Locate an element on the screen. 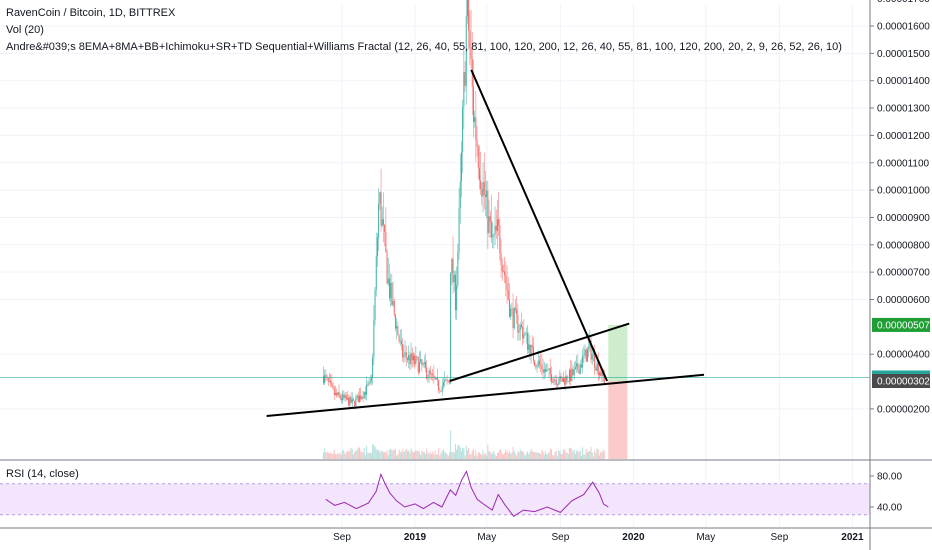 The height and width of the screenshot is (550, 932). price-tick-label: 0.00001300 is located at coordinates (903, 109).